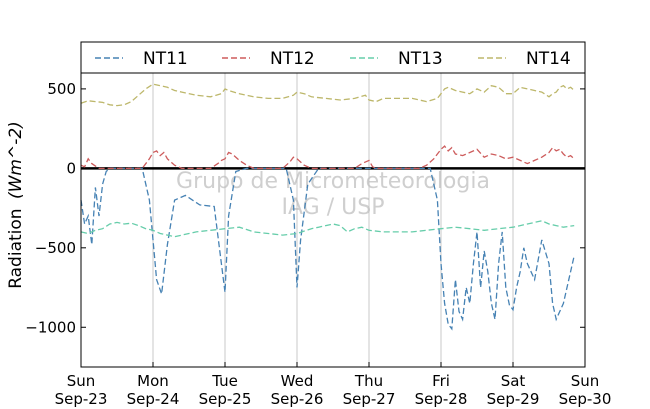 The height and width of the screenshot is (409, 650). What do you see at coordinates (81, 399) in the screenshot?
I see `x-tick-date-0: Sep-23` at bounding box center [81, 399].